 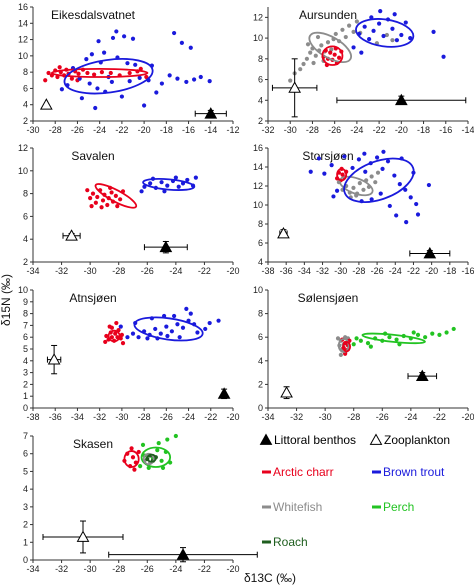 I want to click on legend-item-whitefish: Whitefish, so click(x=292, y=507).